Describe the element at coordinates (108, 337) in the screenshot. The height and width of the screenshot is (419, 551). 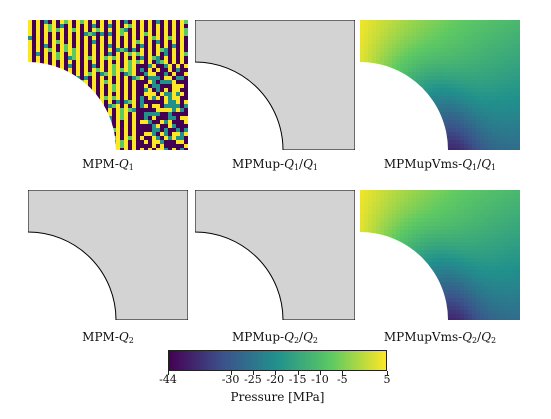
I see `caption-mpm-q2: MPM-Q2` at that location.